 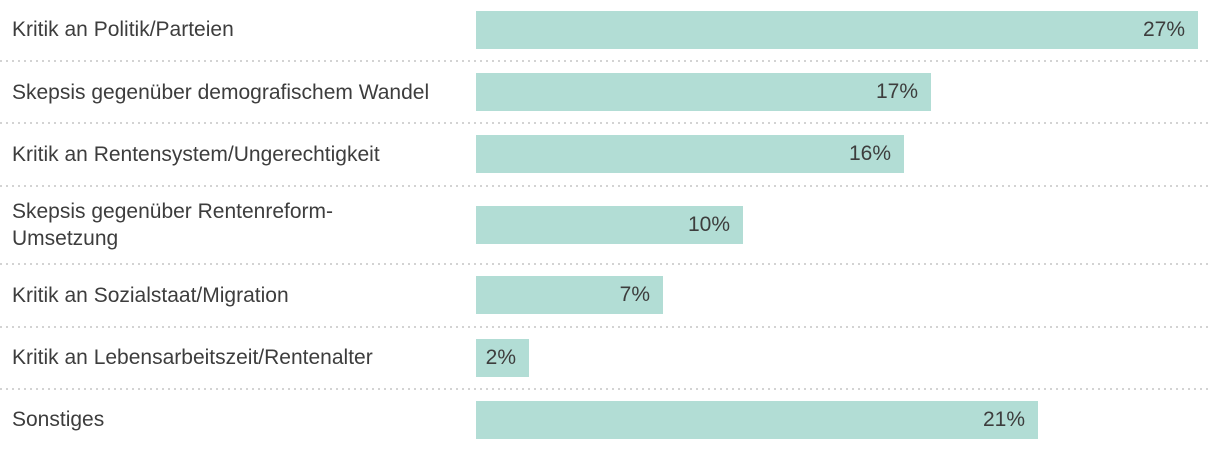 What do you see at coordinates (1163, 29) in the screenshot?
I see `bar-value-label: 27%` at bounding box center [1163, 29].